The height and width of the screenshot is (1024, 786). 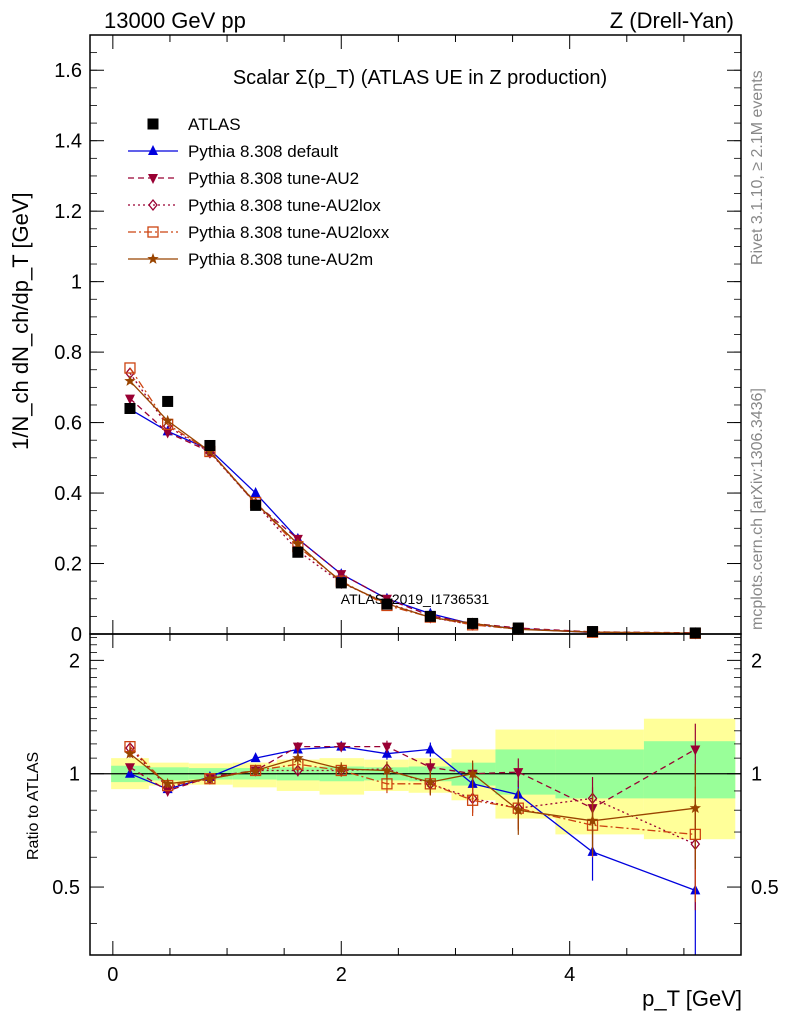 What do you see at coordinates (68, 212) in the screenshot?
I see `y-tick-label: 1.2` at bounding box center [68, 212].